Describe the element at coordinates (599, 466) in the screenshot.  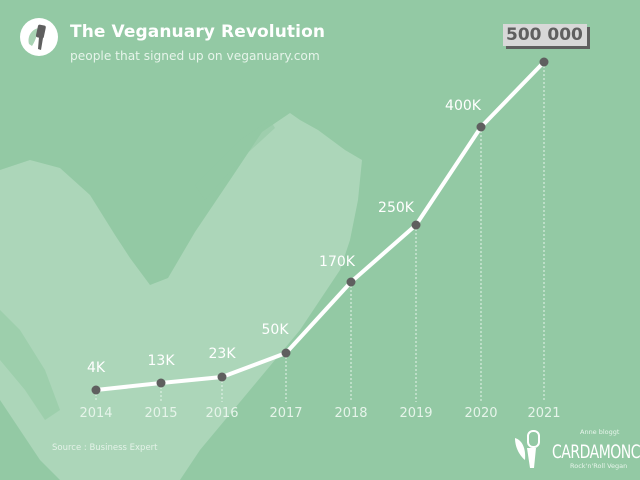
I see `brand-tagline-bottom: Rock'n'Roll Vegan` at that location.